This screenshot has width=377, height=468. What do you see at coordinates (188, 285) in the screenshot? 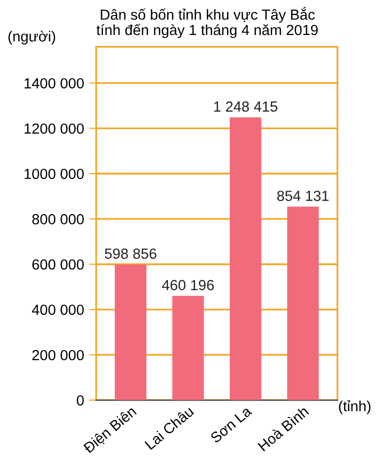
I see `data-label: 460 196` at bounding box center [188, 285].